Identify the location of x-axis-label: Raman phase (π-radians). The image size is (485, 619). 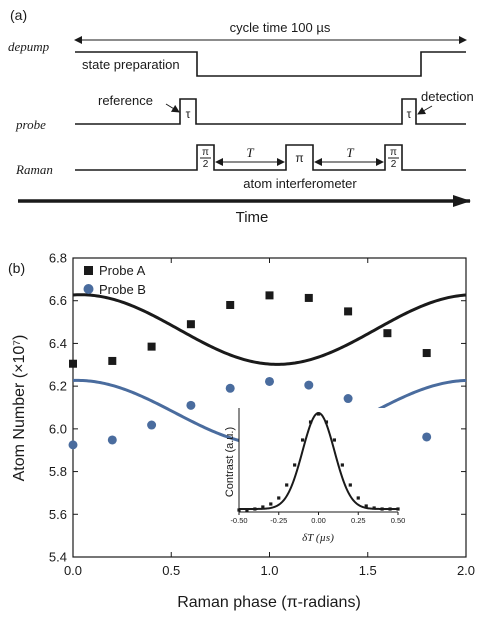
(269, 602).